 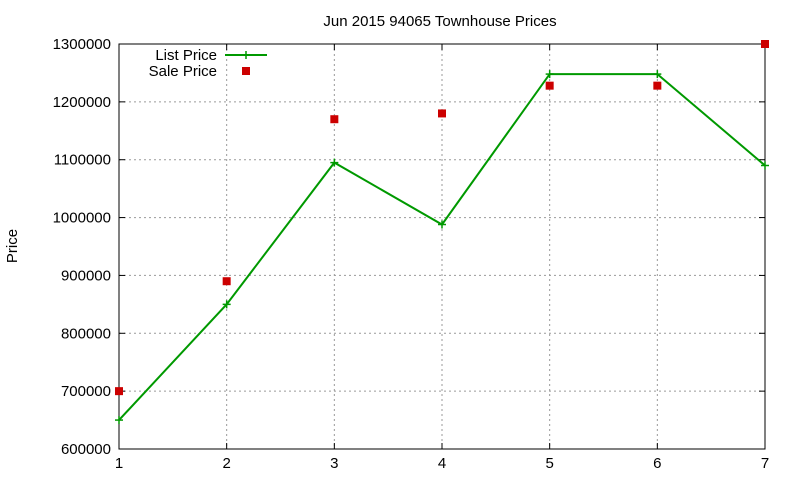 I want to click on x-tick-label: 5, so click(x=549, y=463).